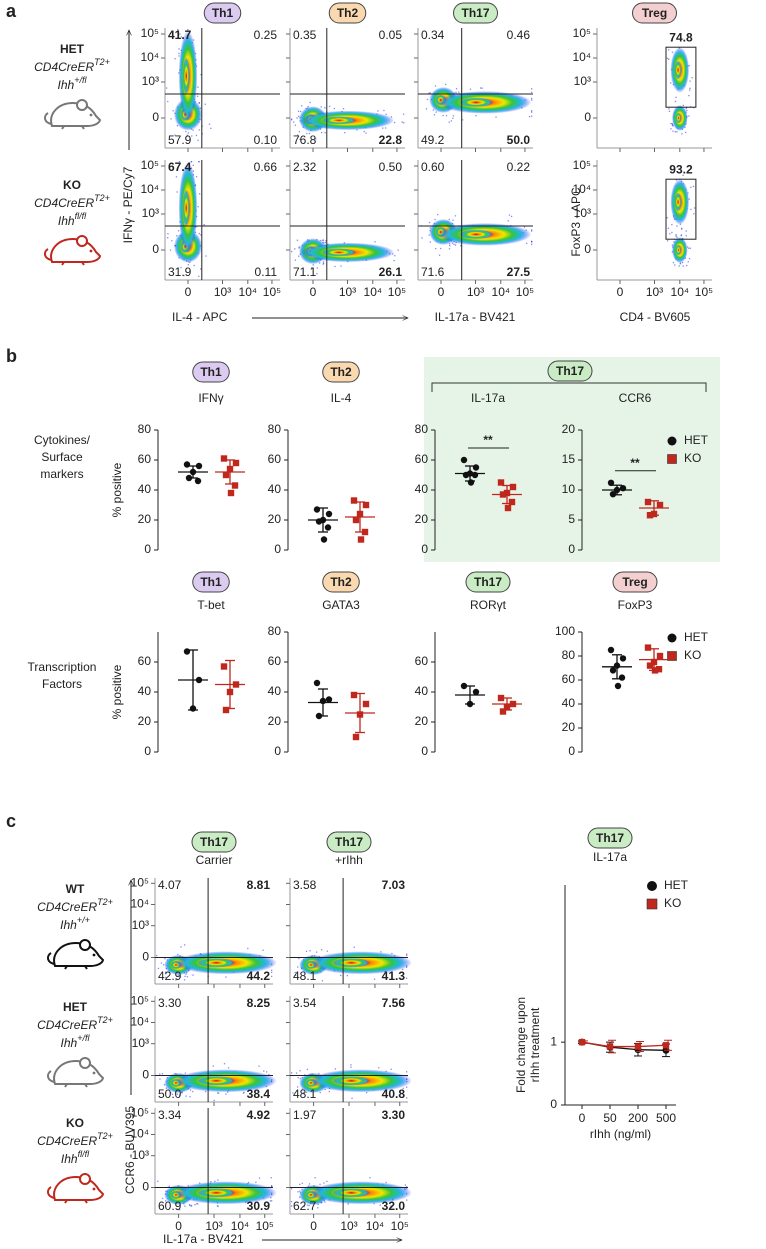  Describe the element at coordinates (145, 429) in the screenshot. I see `y-tick-label: 80` at that location.